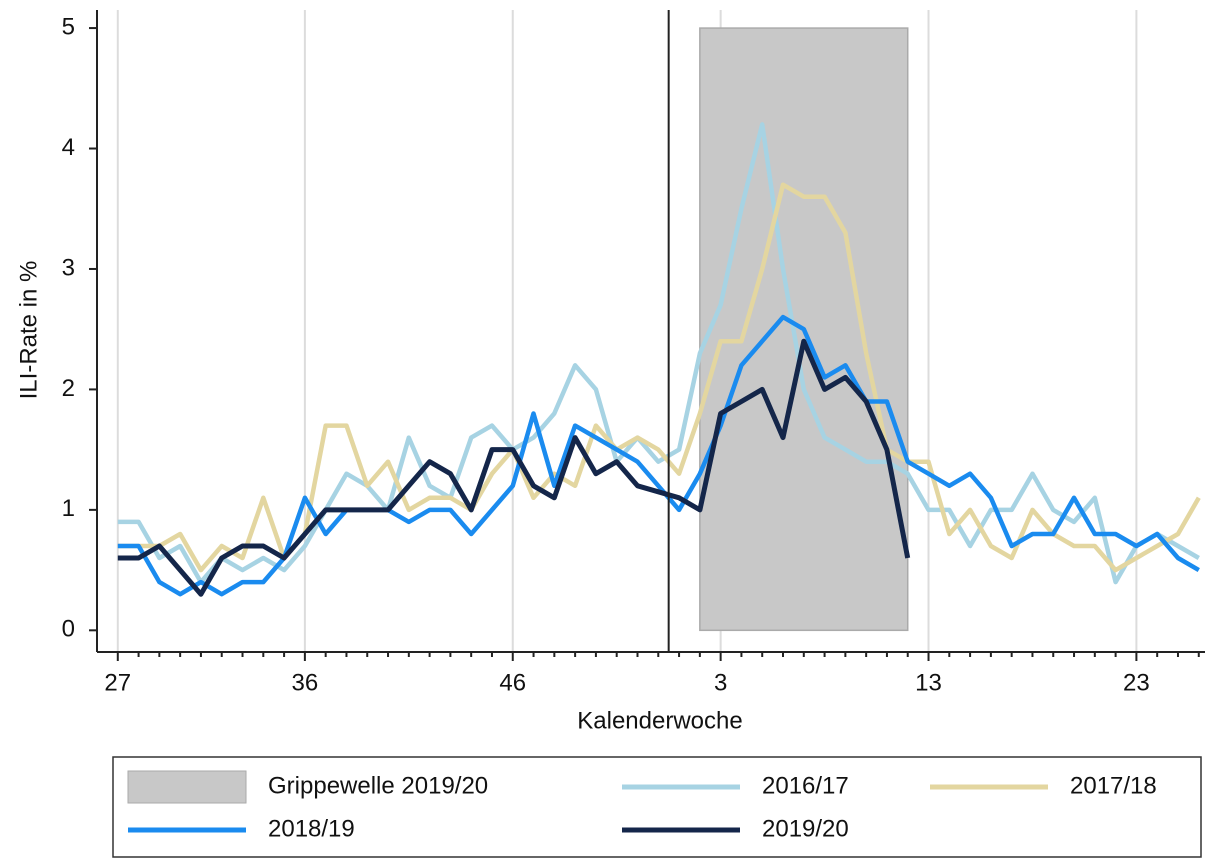 Image resolution: width=1206 pixels, height=859 pixels. What do you see at coordinates (928, 682) in the screenshot?
I see `x-tick-label: 13` at bounding box center [928, 682].